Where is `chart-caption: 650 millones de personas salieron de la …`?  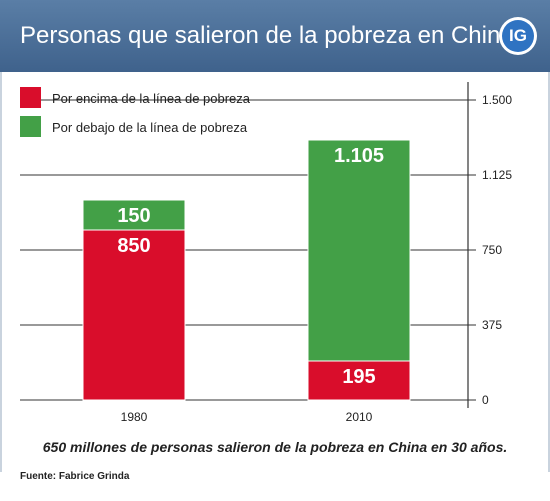 chart-caption: 650 millones de personas salieron de la … is located at coordinates (275, 447).